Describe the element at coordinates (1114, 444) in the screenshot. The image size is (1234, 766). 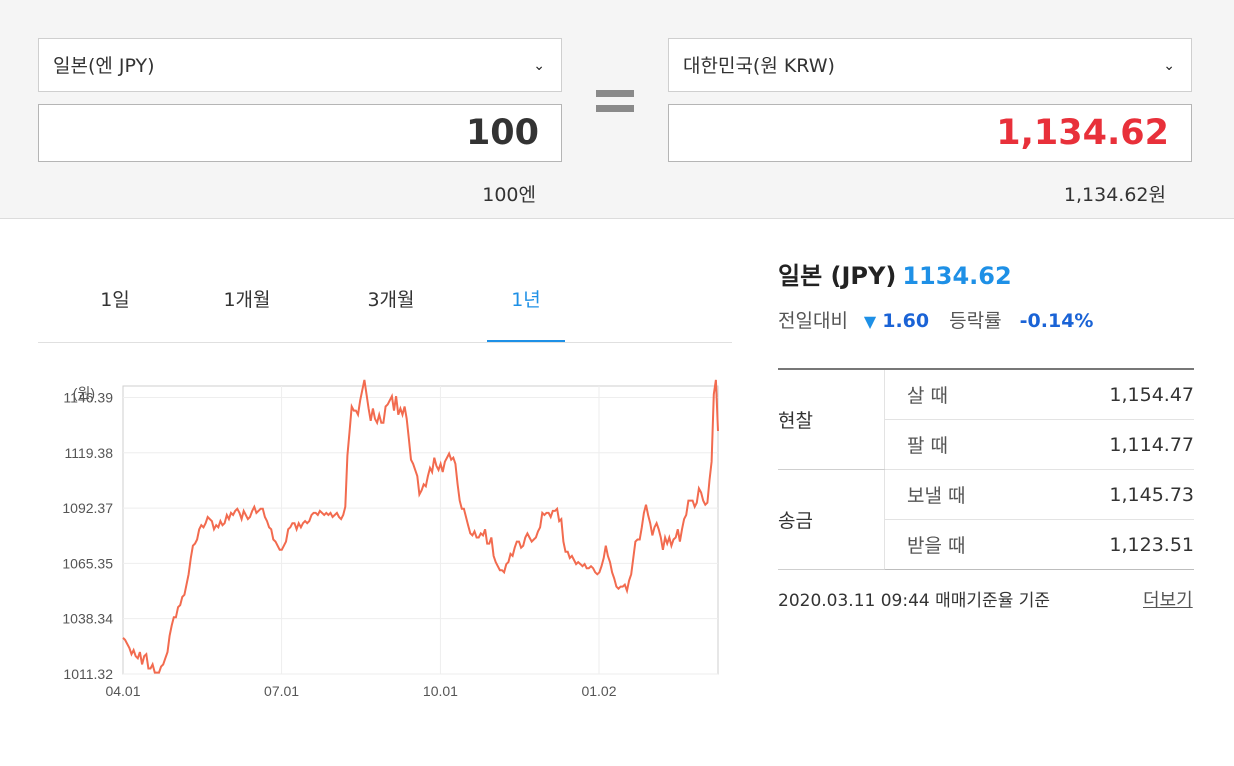
I see `rate-value: 1,114.77` at that location.